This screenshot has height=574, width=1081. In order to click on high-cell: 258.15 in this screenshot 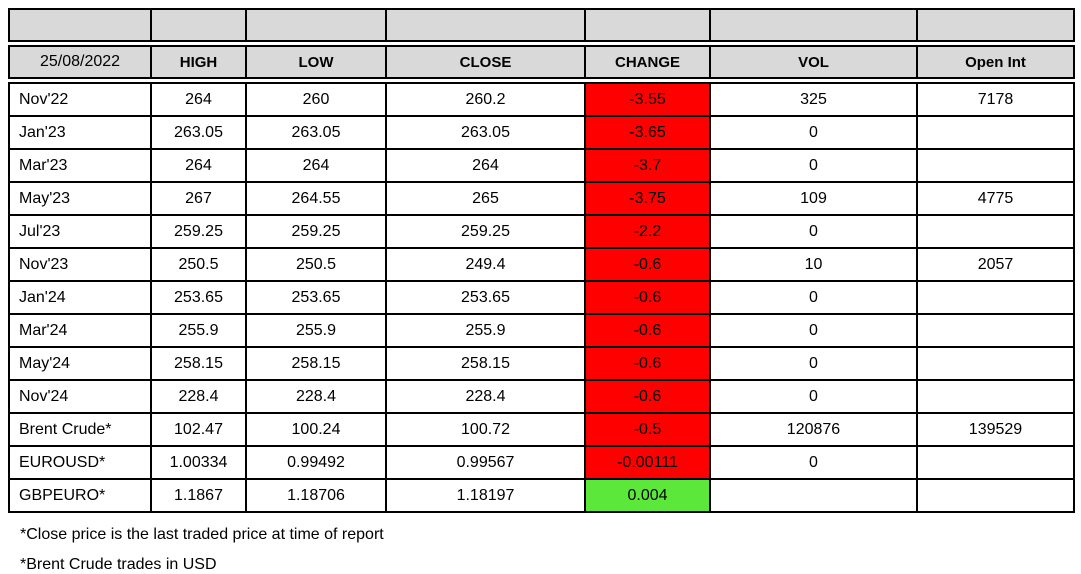, I will do `click(198, 363)`.